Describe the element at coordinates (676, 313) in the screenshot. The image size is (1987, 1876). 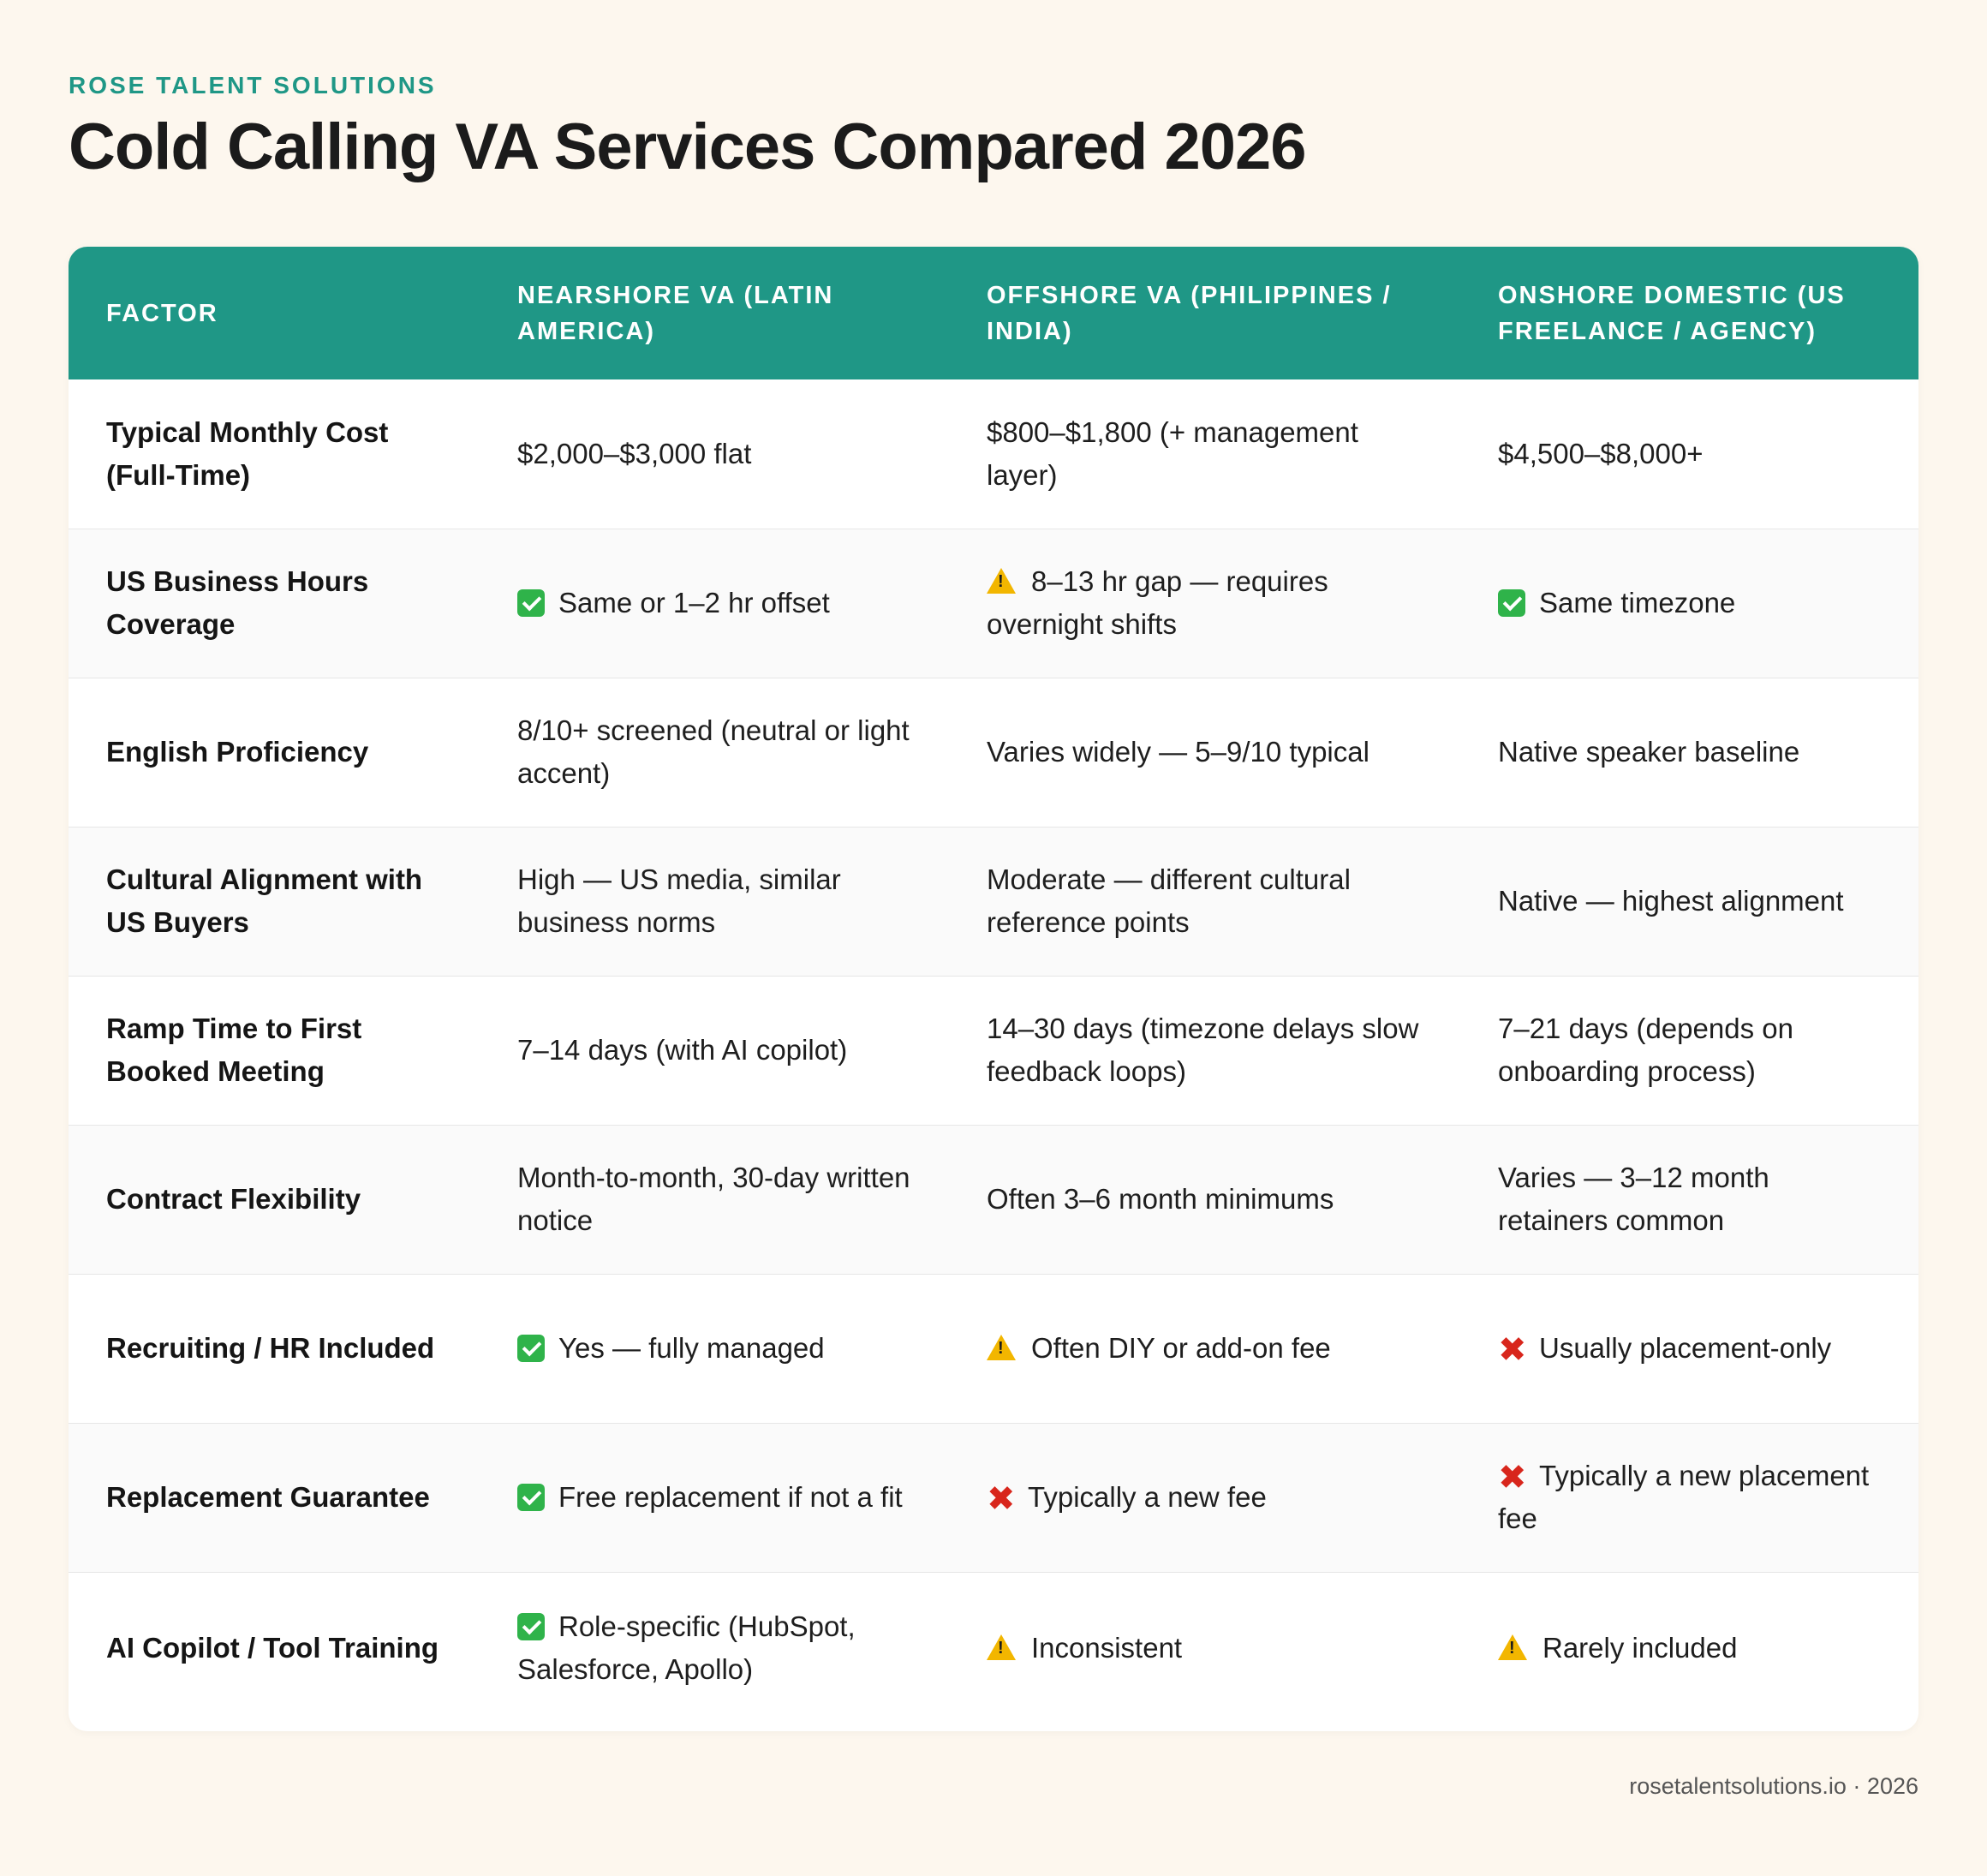
I see `header-nearshore: NEARSHORE VA (LATIN AMERICA)` at that location.